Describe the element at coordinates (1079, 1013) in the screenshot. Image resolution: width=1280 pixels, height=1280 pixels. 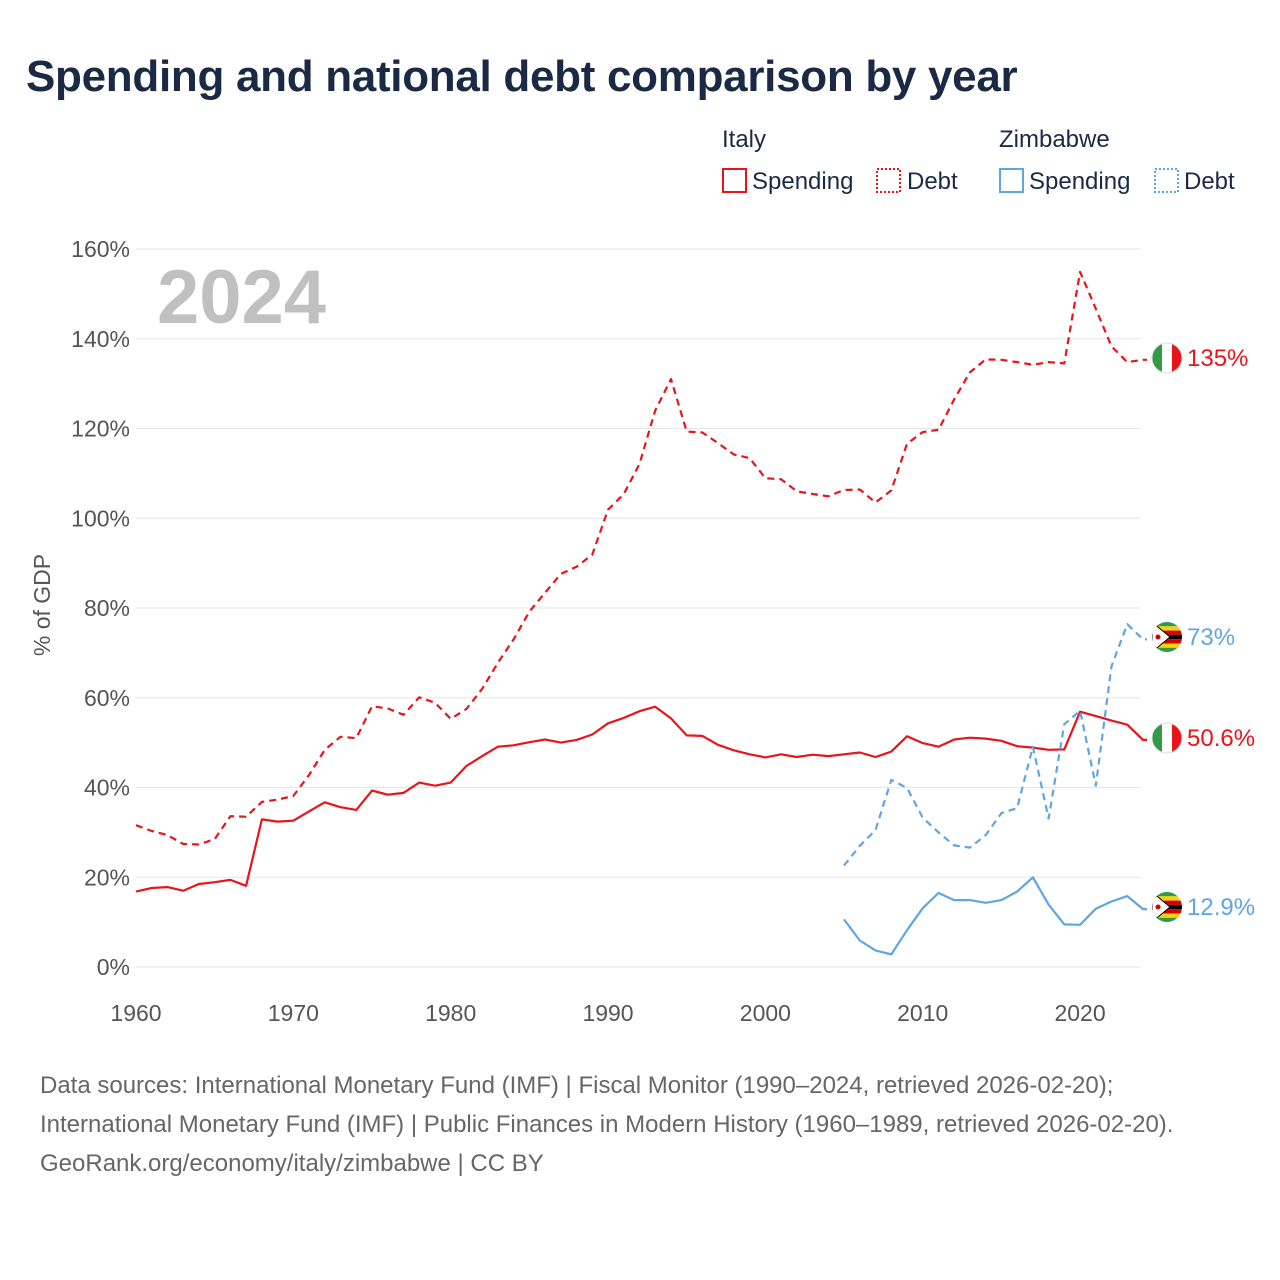
I see `x-tick-label: 2020` at that location.